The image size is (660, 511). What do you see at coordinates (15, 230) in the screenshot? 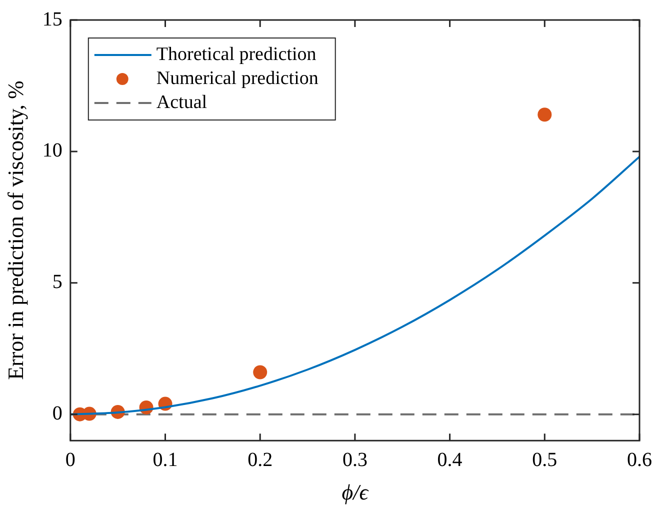
I see `y-axis-title: Error in prediction of viscosity, %` at bounding box center [15, 230].